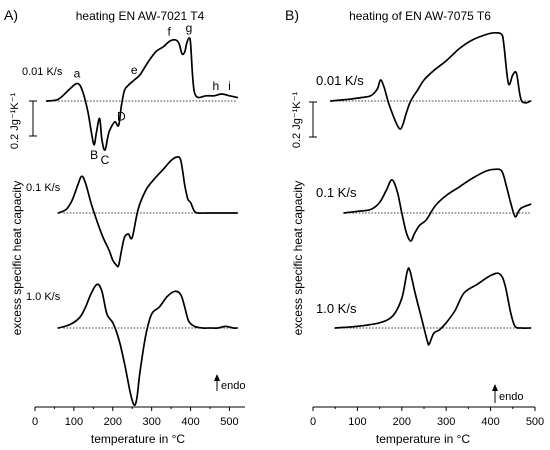 This screenshot has width=550, height=450. I want to click on panel-a-peak-label-1: B, so click(94, 155).